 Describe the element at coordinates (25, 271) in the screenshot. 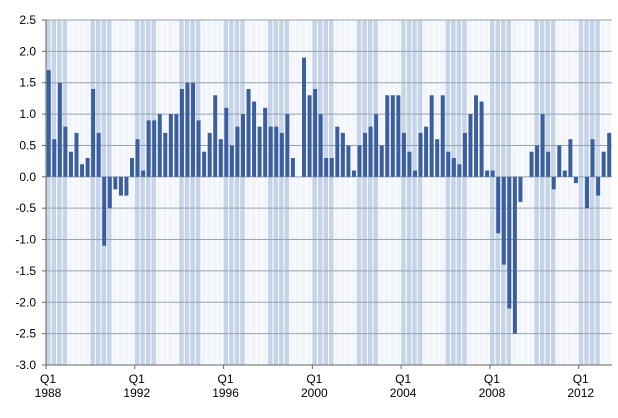

I see `y-tick-label: -1.5` at that location.